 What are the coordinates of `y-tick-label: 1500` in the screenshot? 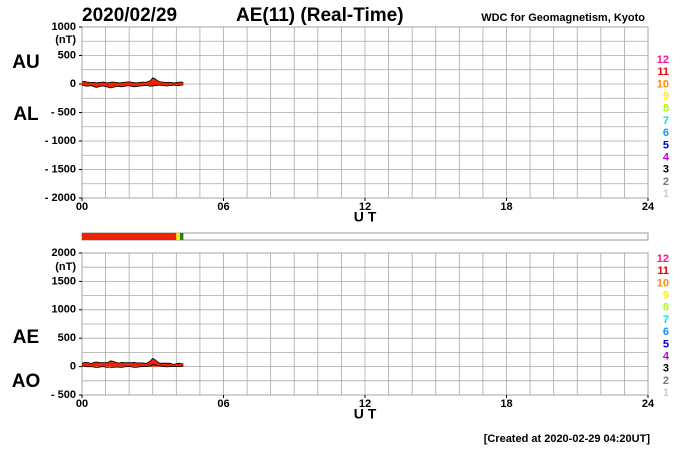 It's located at (64, 281).